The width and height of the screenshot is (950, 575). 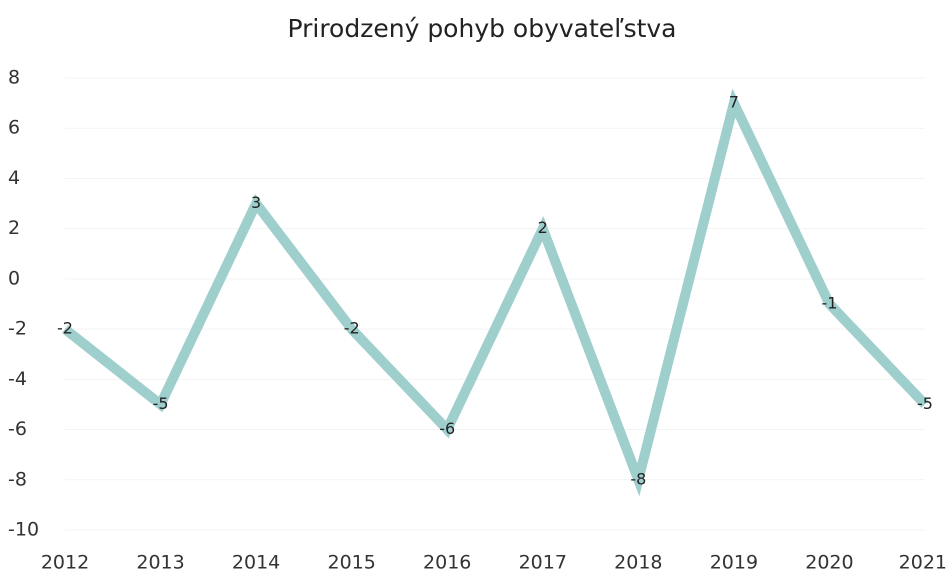 I want to click on x-tick-label: 2013, so click(x=160, y=563).